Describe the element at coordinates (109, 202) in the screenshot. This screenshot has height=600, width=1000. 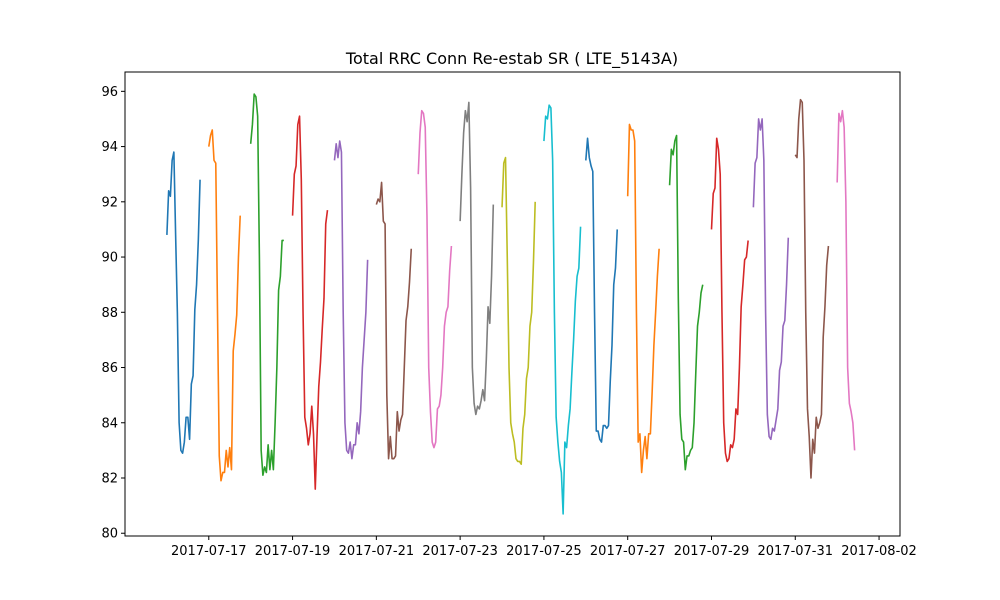
I see `y-tick-label: 92` at that location.